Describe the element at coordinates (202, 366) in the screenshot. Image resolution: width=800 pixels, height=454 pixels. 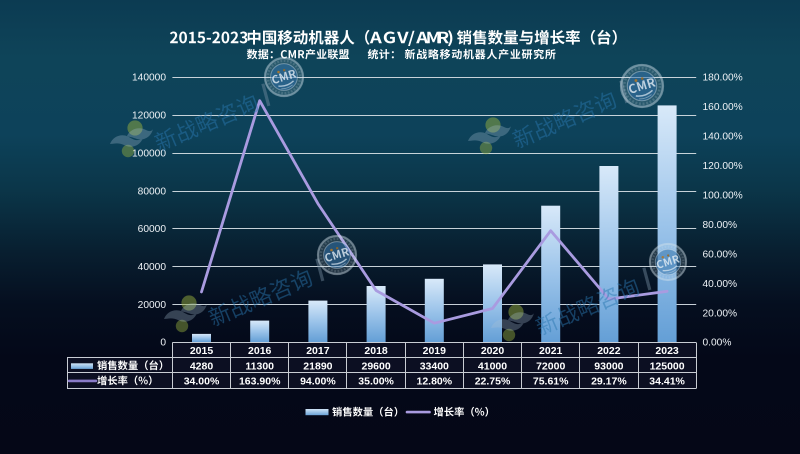
I see `svg-text: 4280` at that location.